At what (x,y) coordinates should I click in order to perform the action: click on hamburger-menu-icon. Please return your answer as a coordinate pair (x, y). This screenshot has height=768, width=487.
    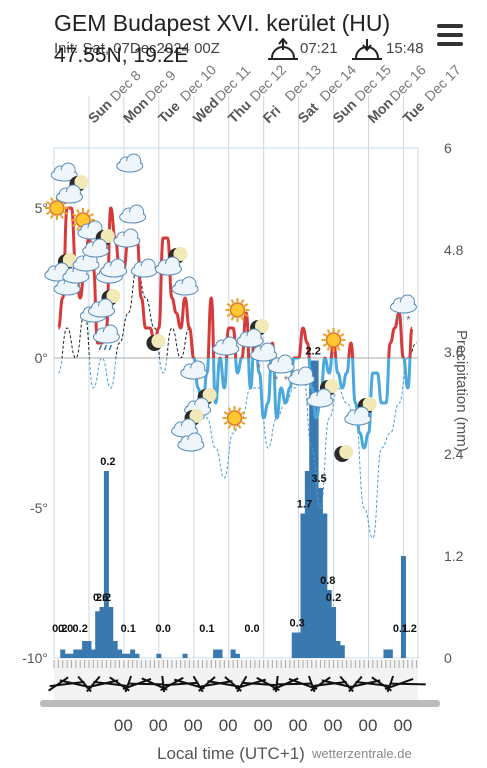
    Looking at the image, I should click on (450, 36).